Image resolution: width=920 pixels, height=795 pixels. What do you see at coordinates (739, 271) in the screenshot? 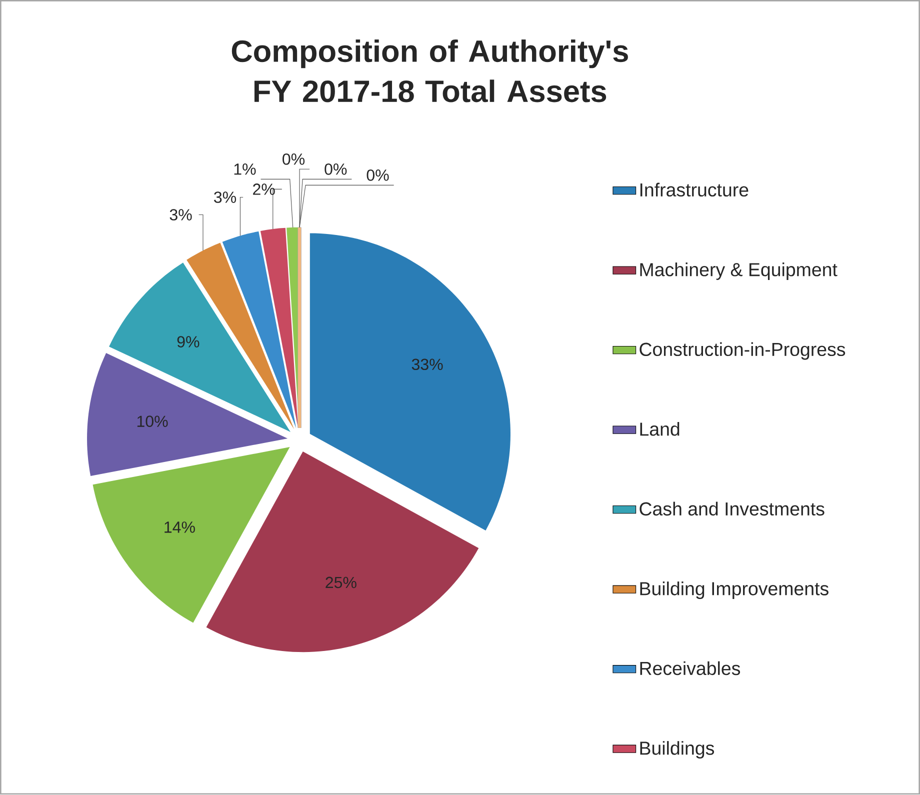
I see `legend-label: Machinery & Equipment` at bounding box center [739, 271].